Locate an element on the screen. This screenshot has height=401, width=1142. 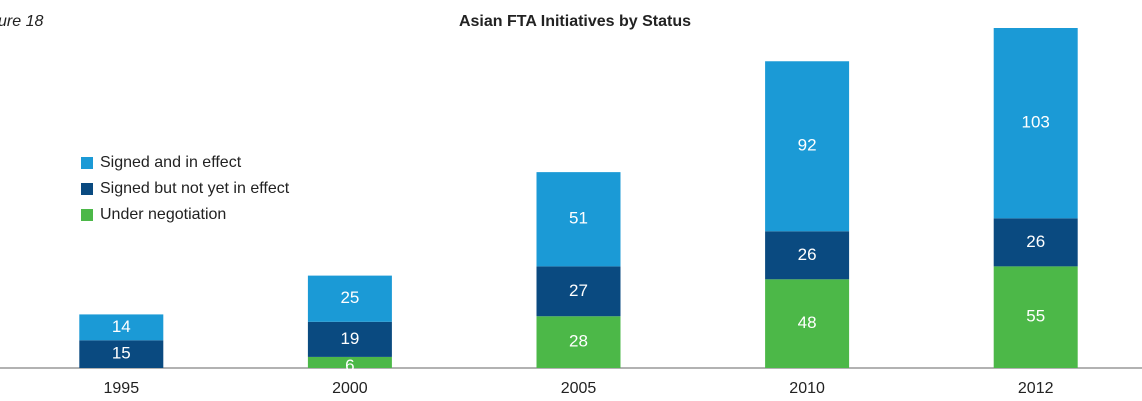
legend-label: Signed and in effect is located at coordinates (171, 162).